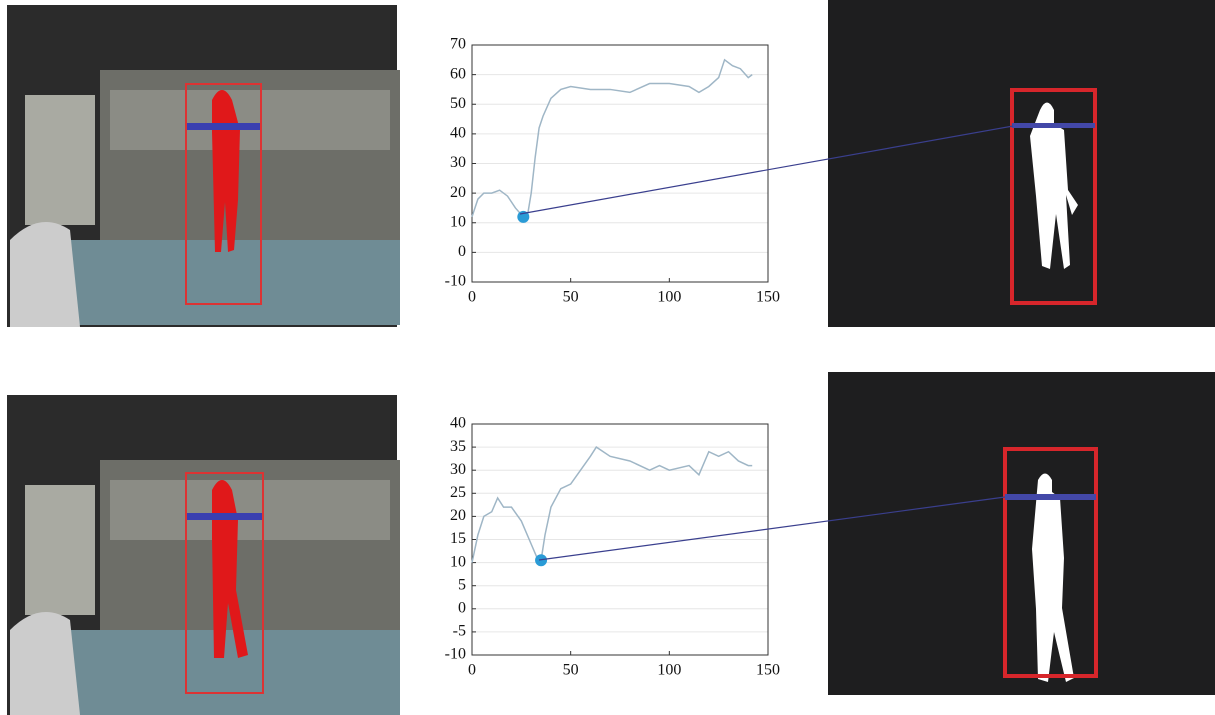 This screenshot has height=715, width=1215. I want to click on y-tick-label: 25, so click(458, 492).